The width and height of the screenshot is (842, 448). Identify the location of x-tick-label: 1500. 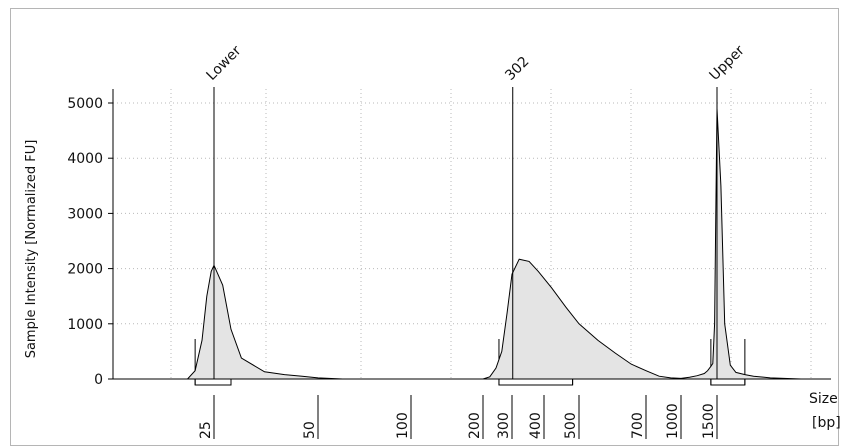
(709, 421).